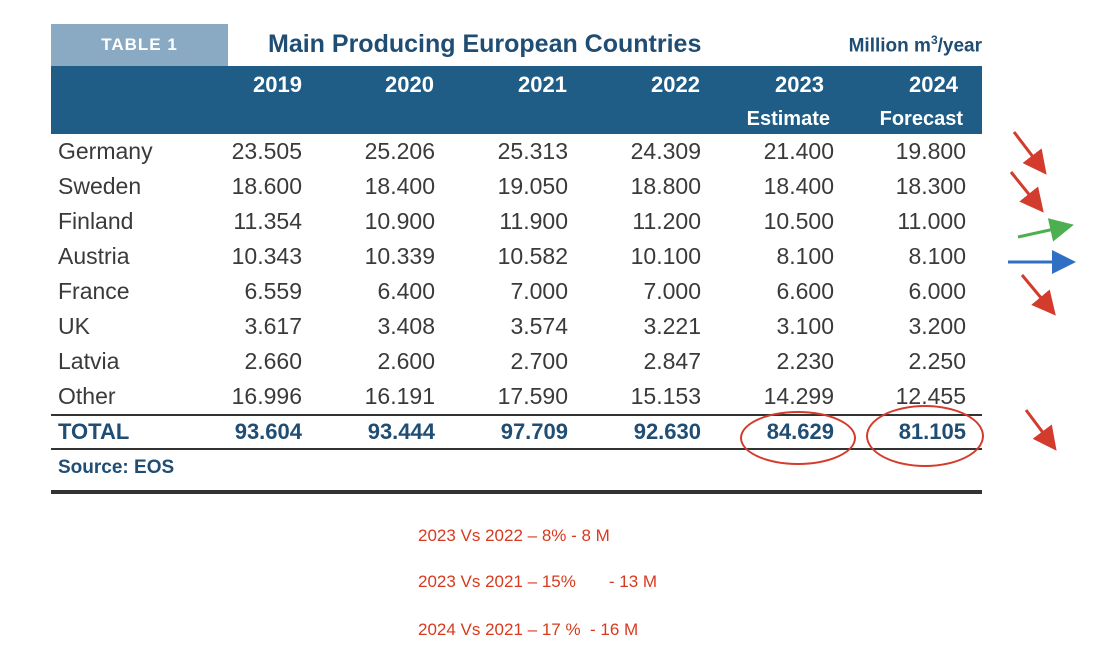 This screenshot has height=653, width=1104. I want to click on note-2024-vs-2021: 2024 Vs 2021 – 17 % - 16 M, so click(528, 629).